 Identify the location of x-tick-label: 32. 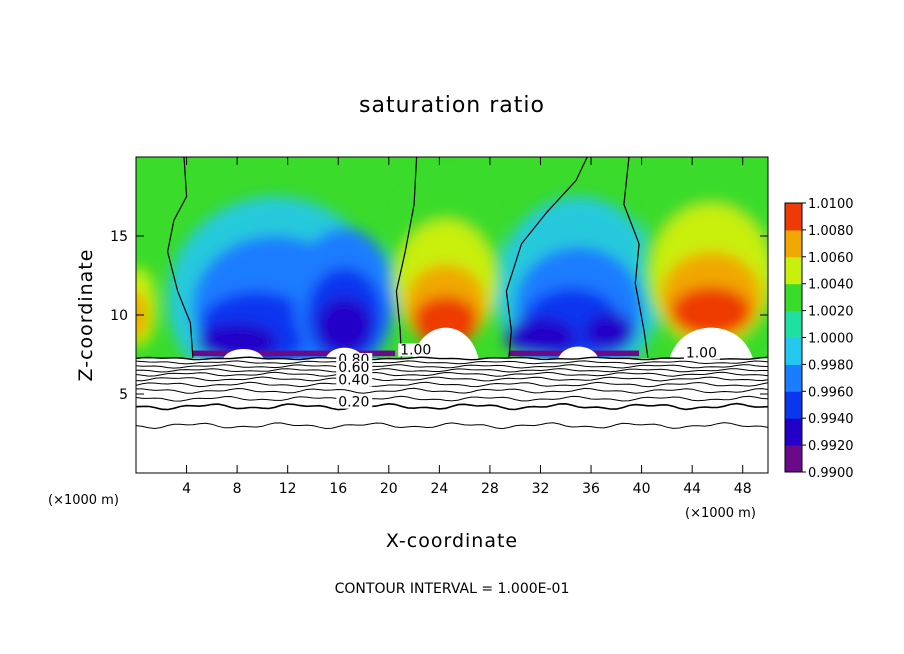
(541, 489).